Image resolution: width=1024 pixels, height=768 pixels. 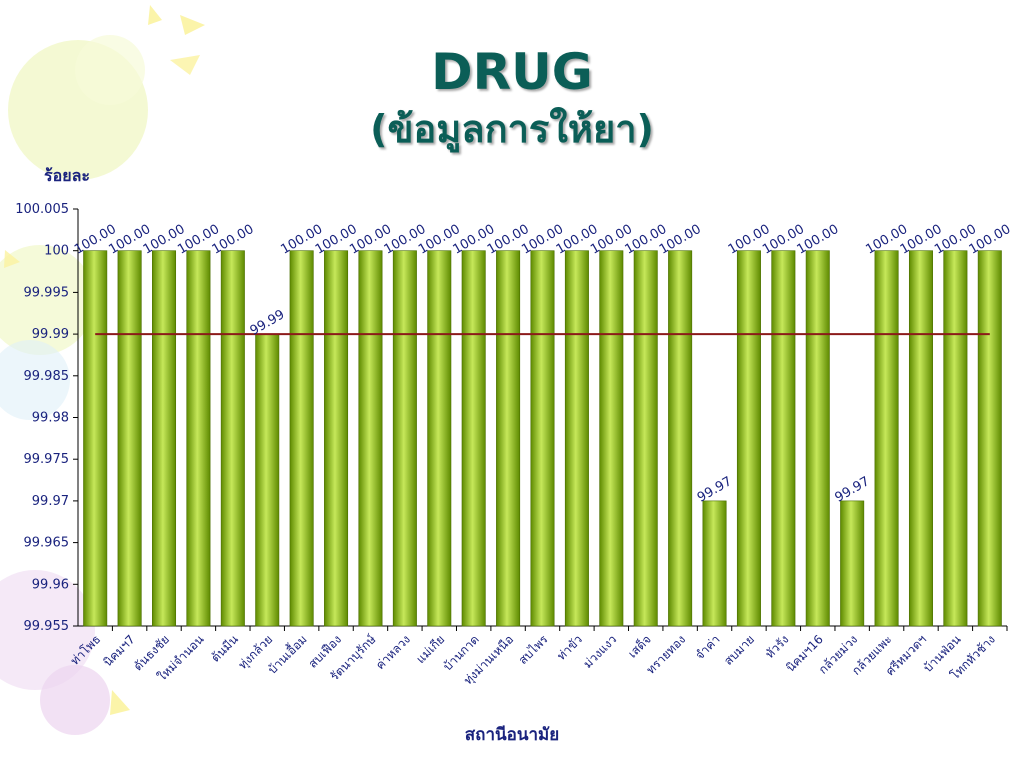 What do you see at coordinates (42, 209) in the screenshot?
I see `y-tick-label: 100.005` at bounding box center [42, 209].